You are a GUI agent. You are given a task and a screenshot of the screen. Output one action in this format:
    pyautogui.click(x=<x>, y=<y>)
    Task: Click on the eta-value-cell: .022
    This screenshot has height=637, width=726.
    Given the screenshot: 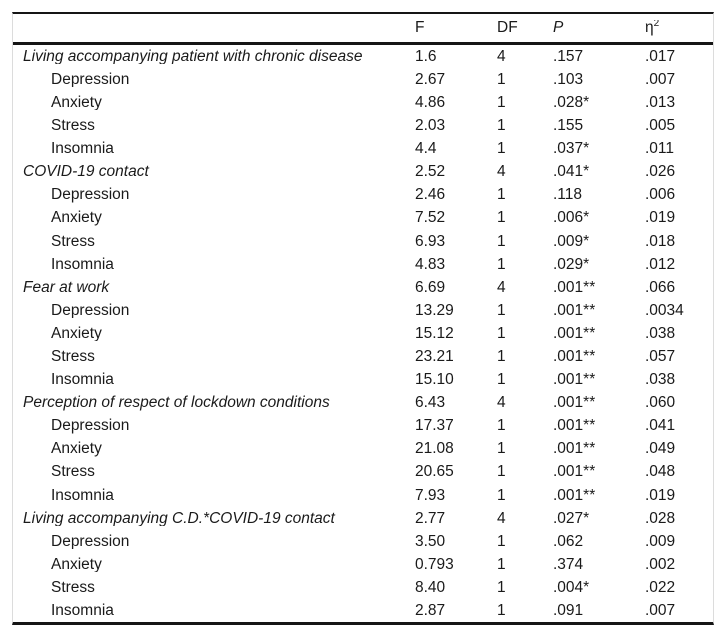 What is the action you would take?
    pyautogui.click(x=660, y=587)
    